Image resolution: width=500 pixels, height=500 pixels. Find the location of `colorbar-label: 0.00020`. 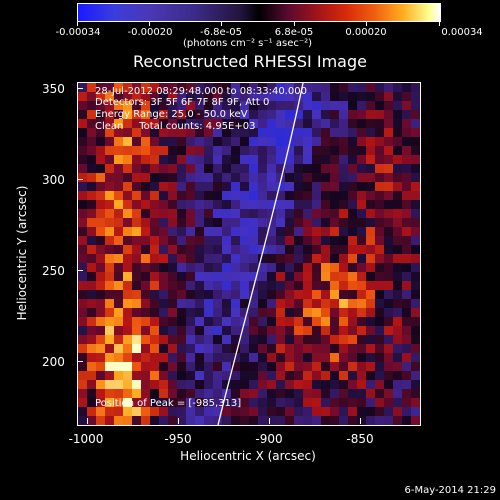

colorbar-label: 0.00020 is located at coordinates (366, 32).